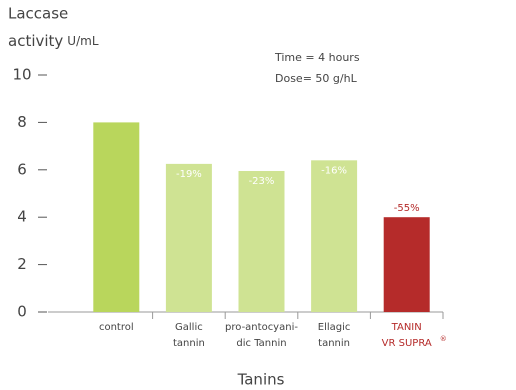 The height and width of the screenshot is (390, 516). Describe the element at coordinates (22, 217) in the screenshot. I see `y-tick-label: 4` at that location.